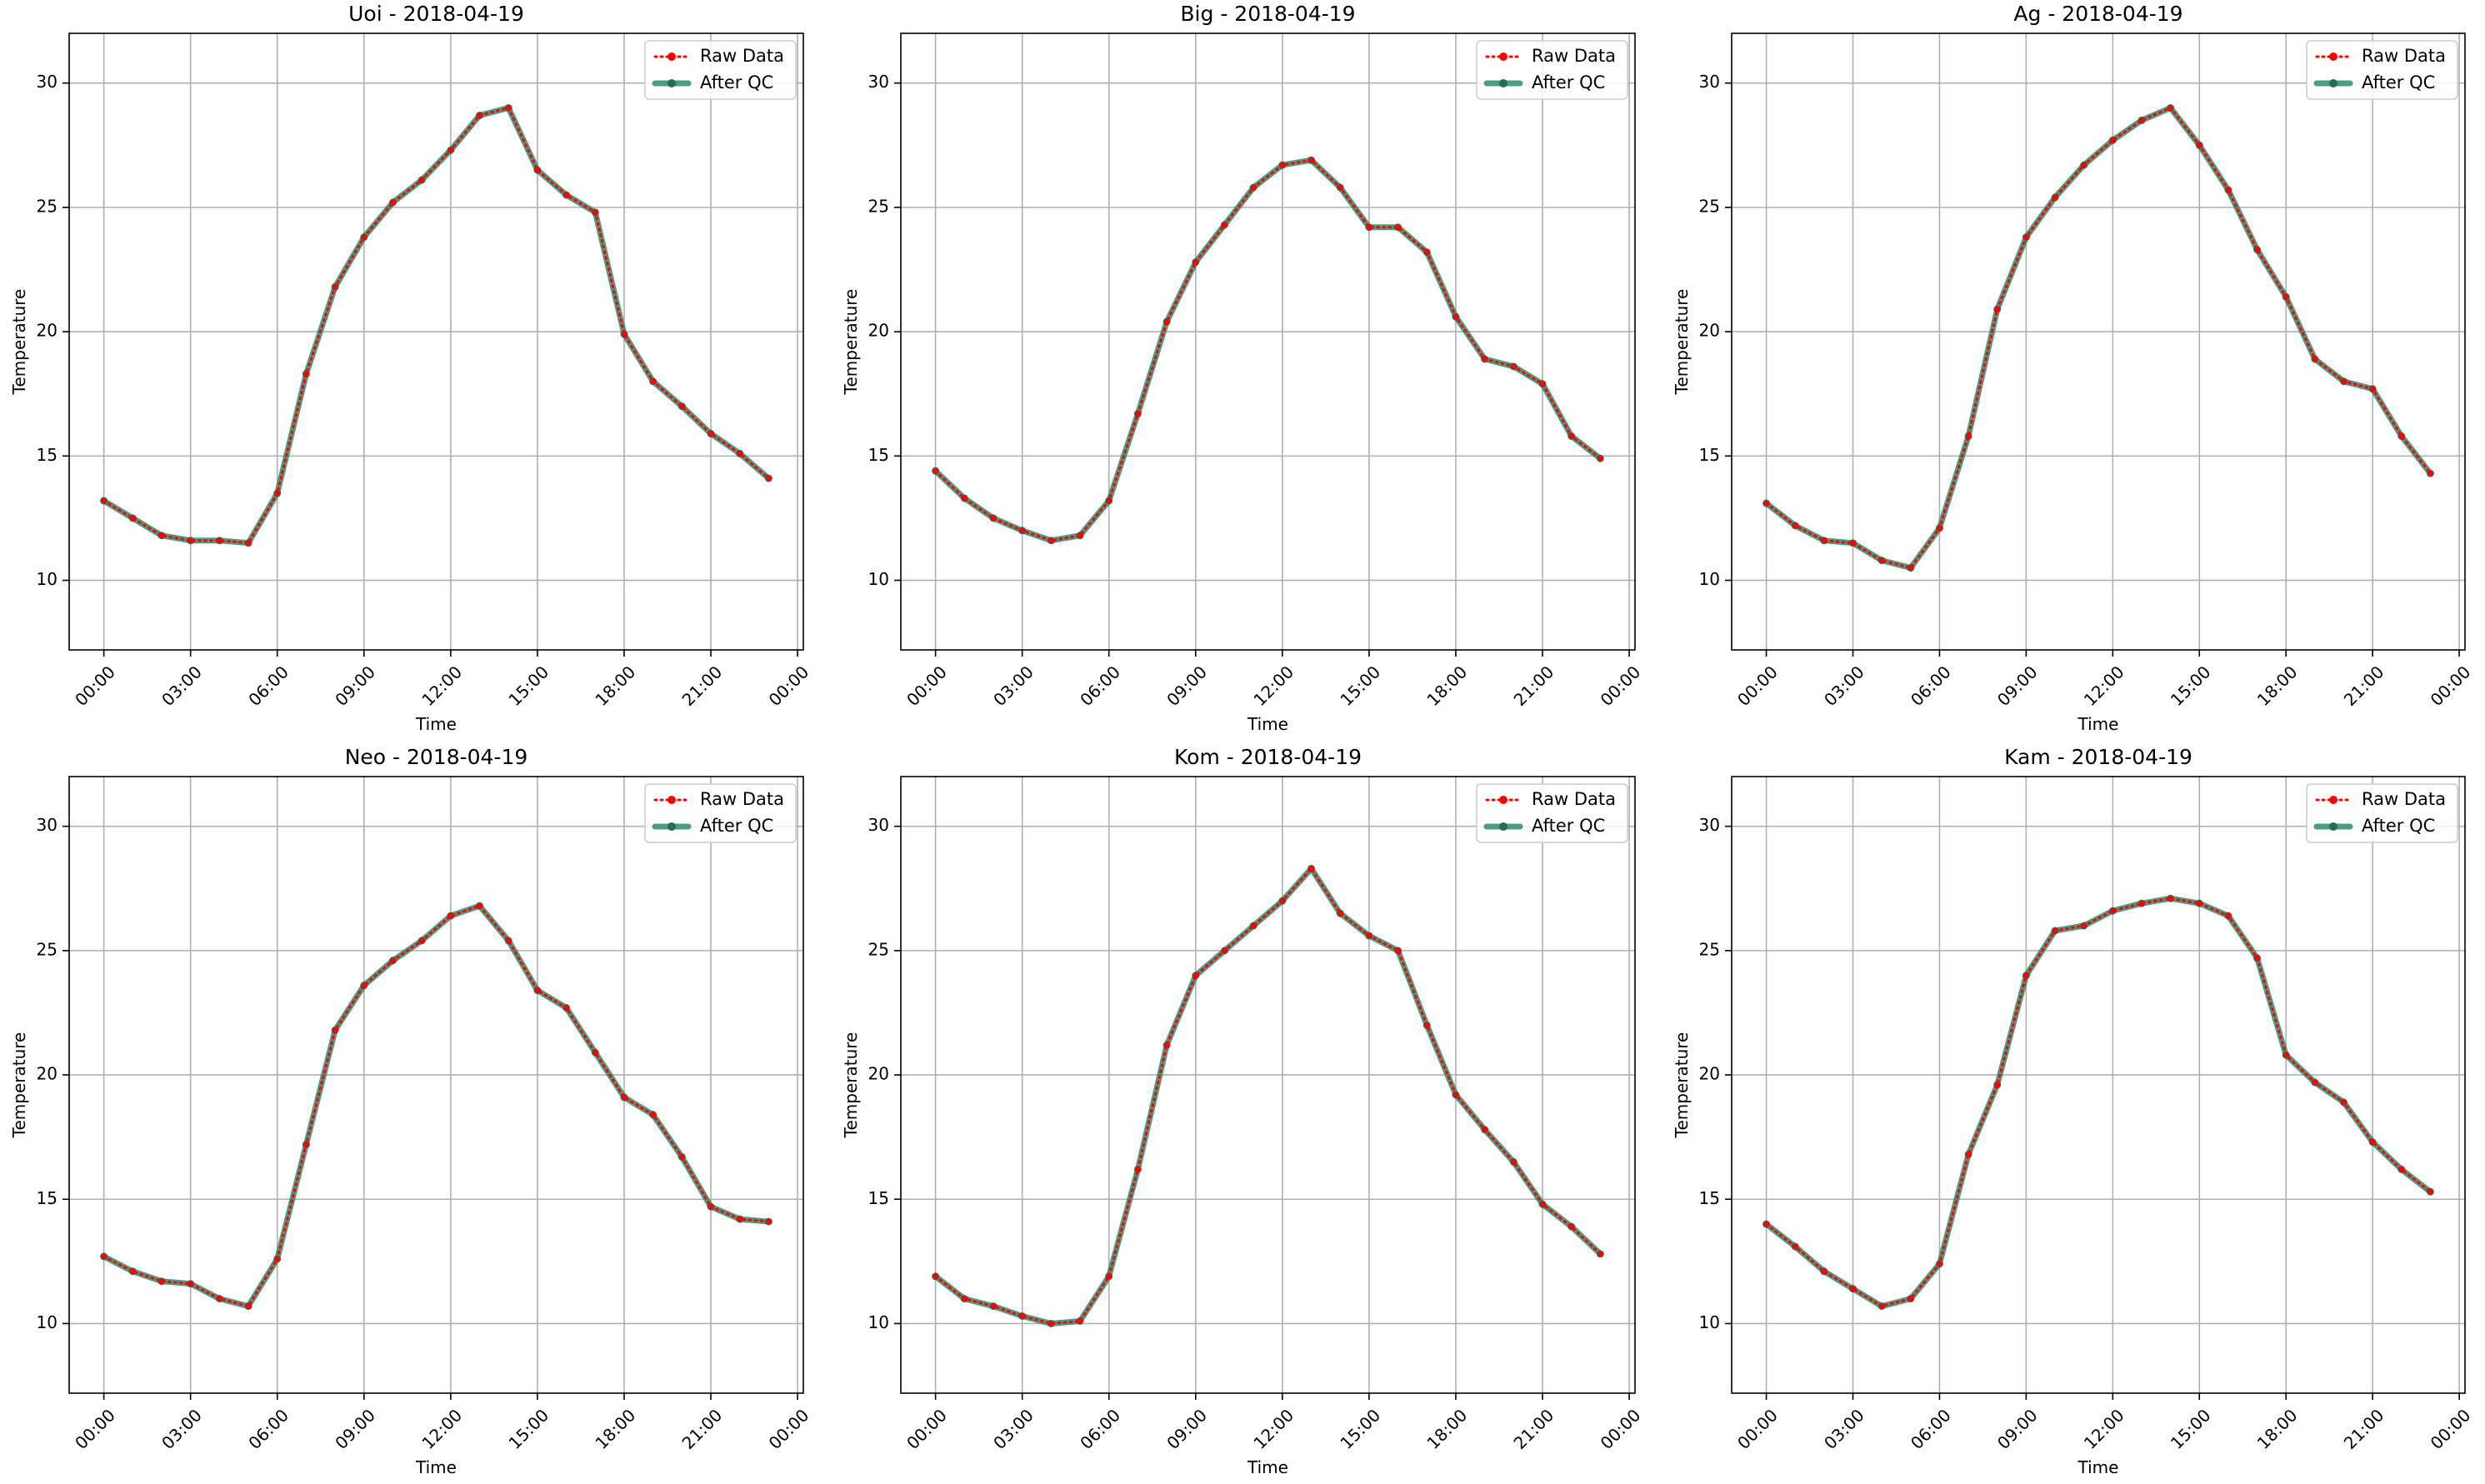 The width and height of the screenshot is (2485, 1484). I want to click on chart-title: Kom - 2018-04-19, so click(1268, 757).